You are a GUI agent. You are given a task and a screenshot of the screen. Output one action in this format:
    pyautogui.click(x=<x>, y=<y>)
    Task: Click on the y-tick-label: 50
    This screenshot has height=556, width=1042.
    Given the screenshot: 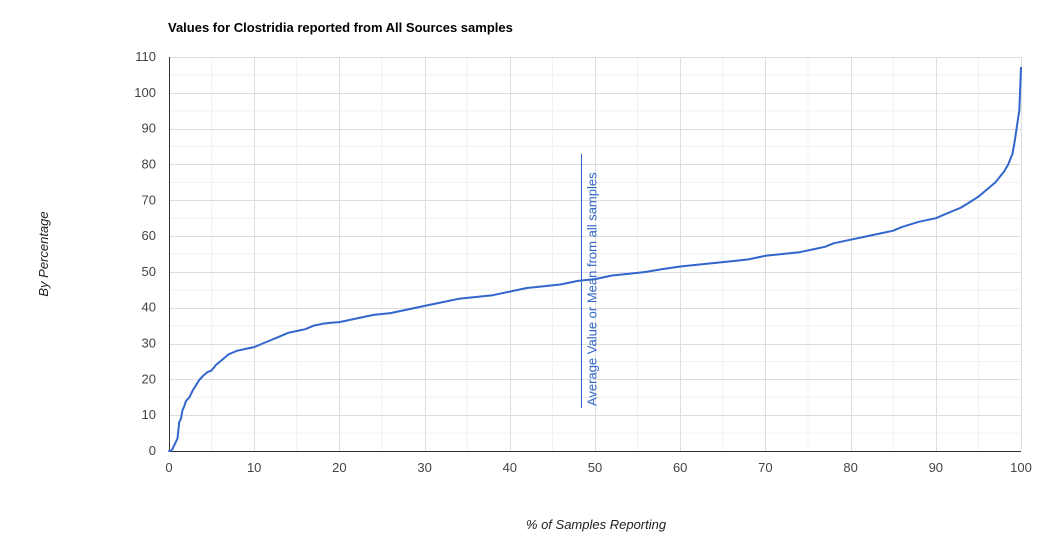 What is the action you would take?
    pyautogui.click(x=149, y=271)
    